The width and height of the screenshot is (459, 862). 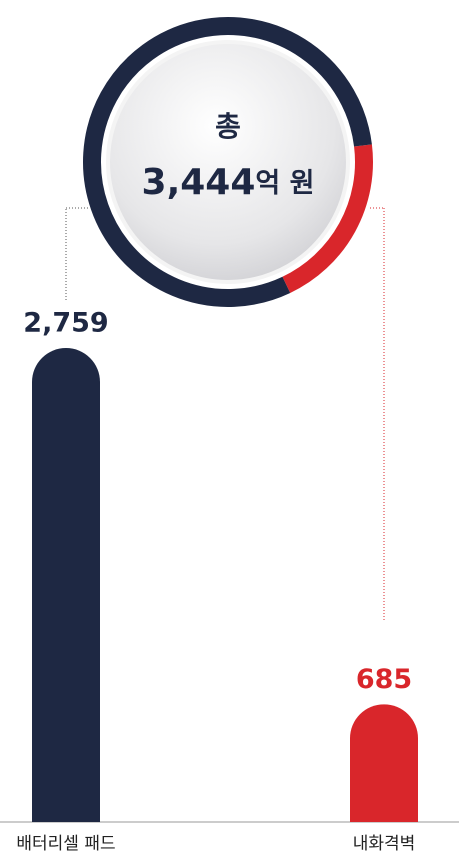 I want to click on donut-segment, so click(x=327, y=218).